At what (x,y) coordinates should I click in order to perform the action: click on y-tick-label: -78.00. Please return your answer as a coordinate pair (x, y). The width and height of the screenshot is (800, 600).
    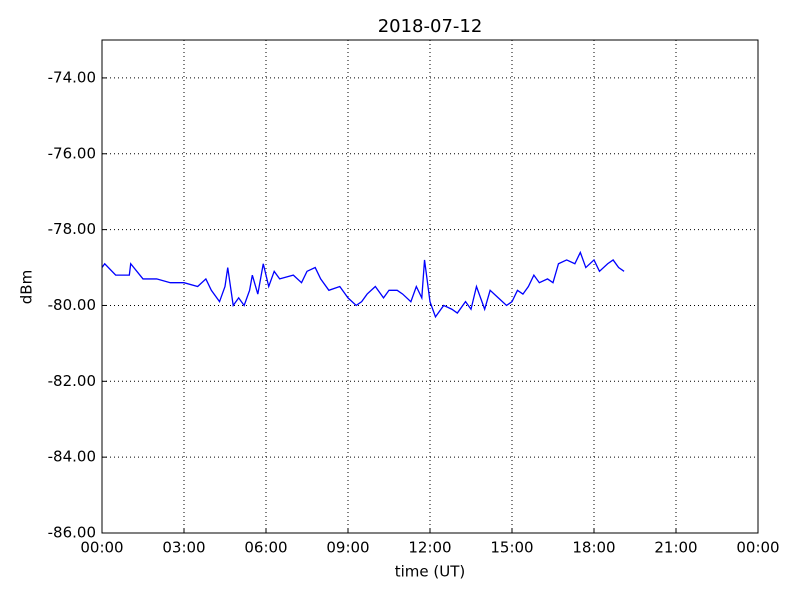
    Looking at the image, I should click on (72, 229).